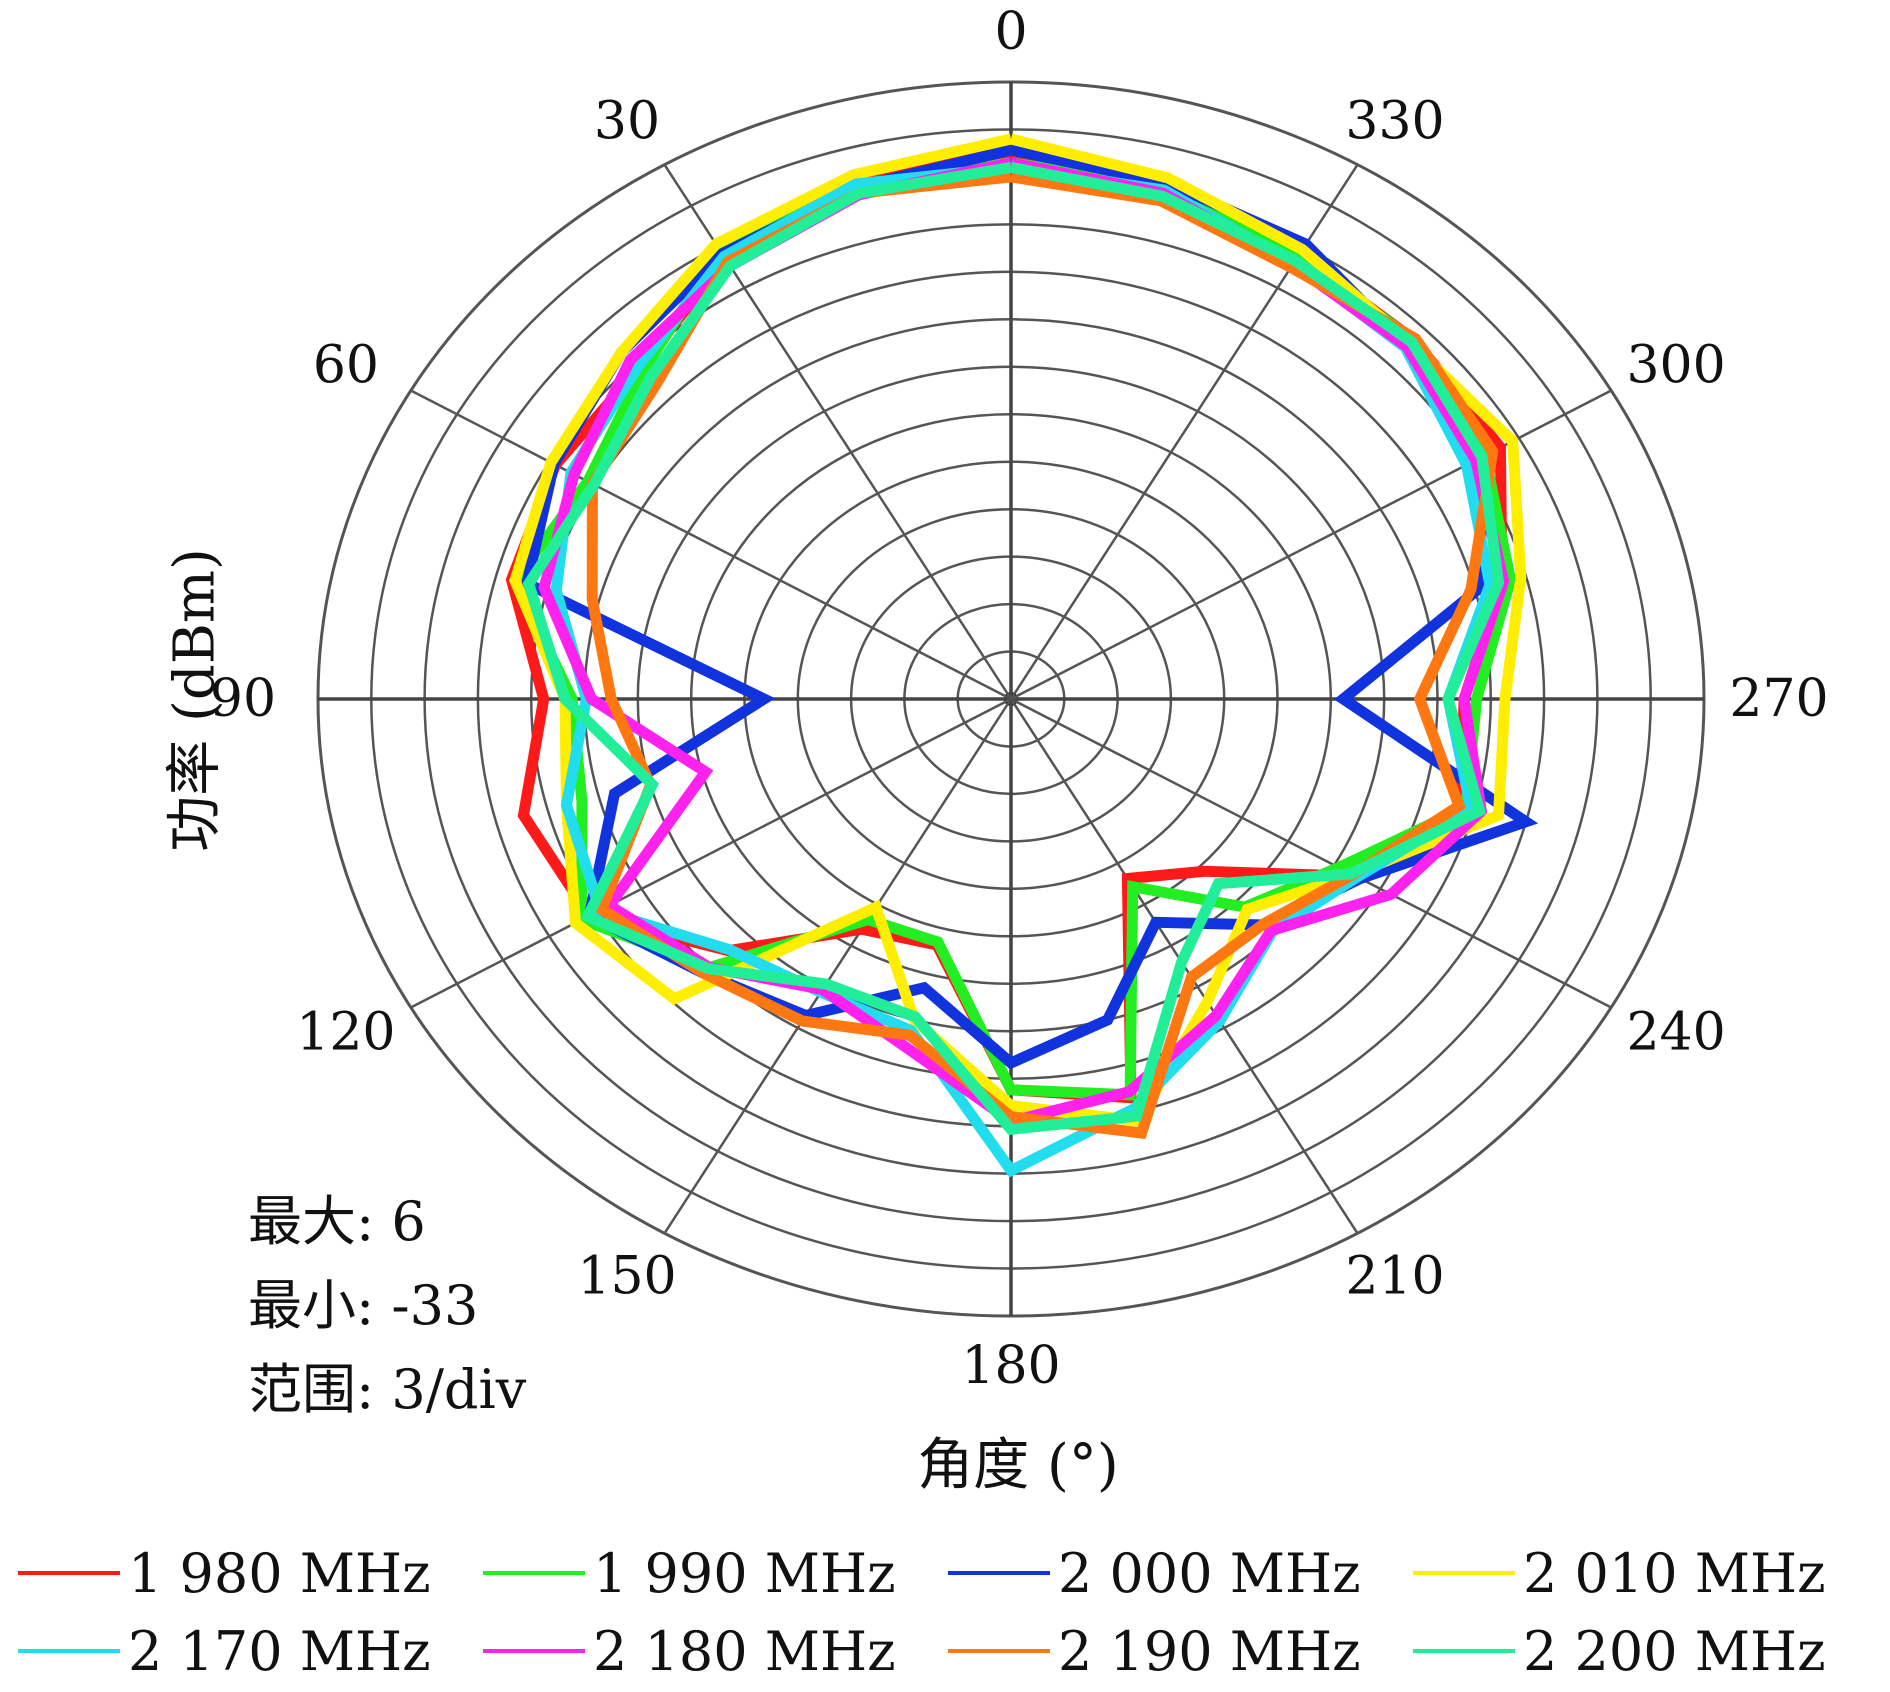 The height and width of the screenshot is (1692, 1890). Describe the element at coordinates (1674, 1651) in the screenshot. I see `legend-label: 2 200 MHz` at that location.